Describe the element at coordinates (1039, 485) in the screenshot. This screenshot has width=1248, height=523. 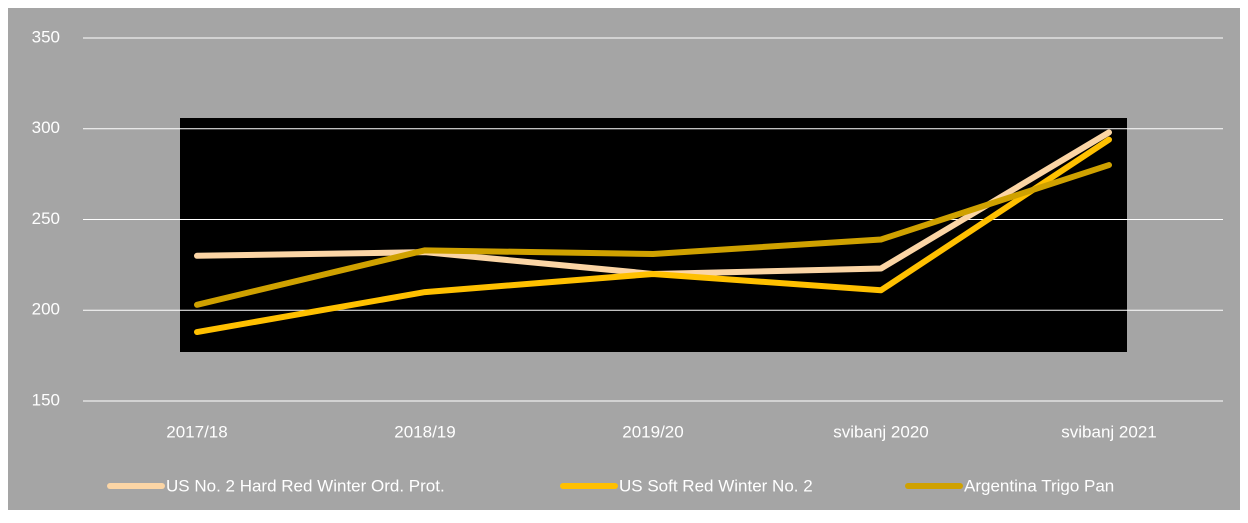
I see `legend-label: Argentina Trigo Pan` at that location.